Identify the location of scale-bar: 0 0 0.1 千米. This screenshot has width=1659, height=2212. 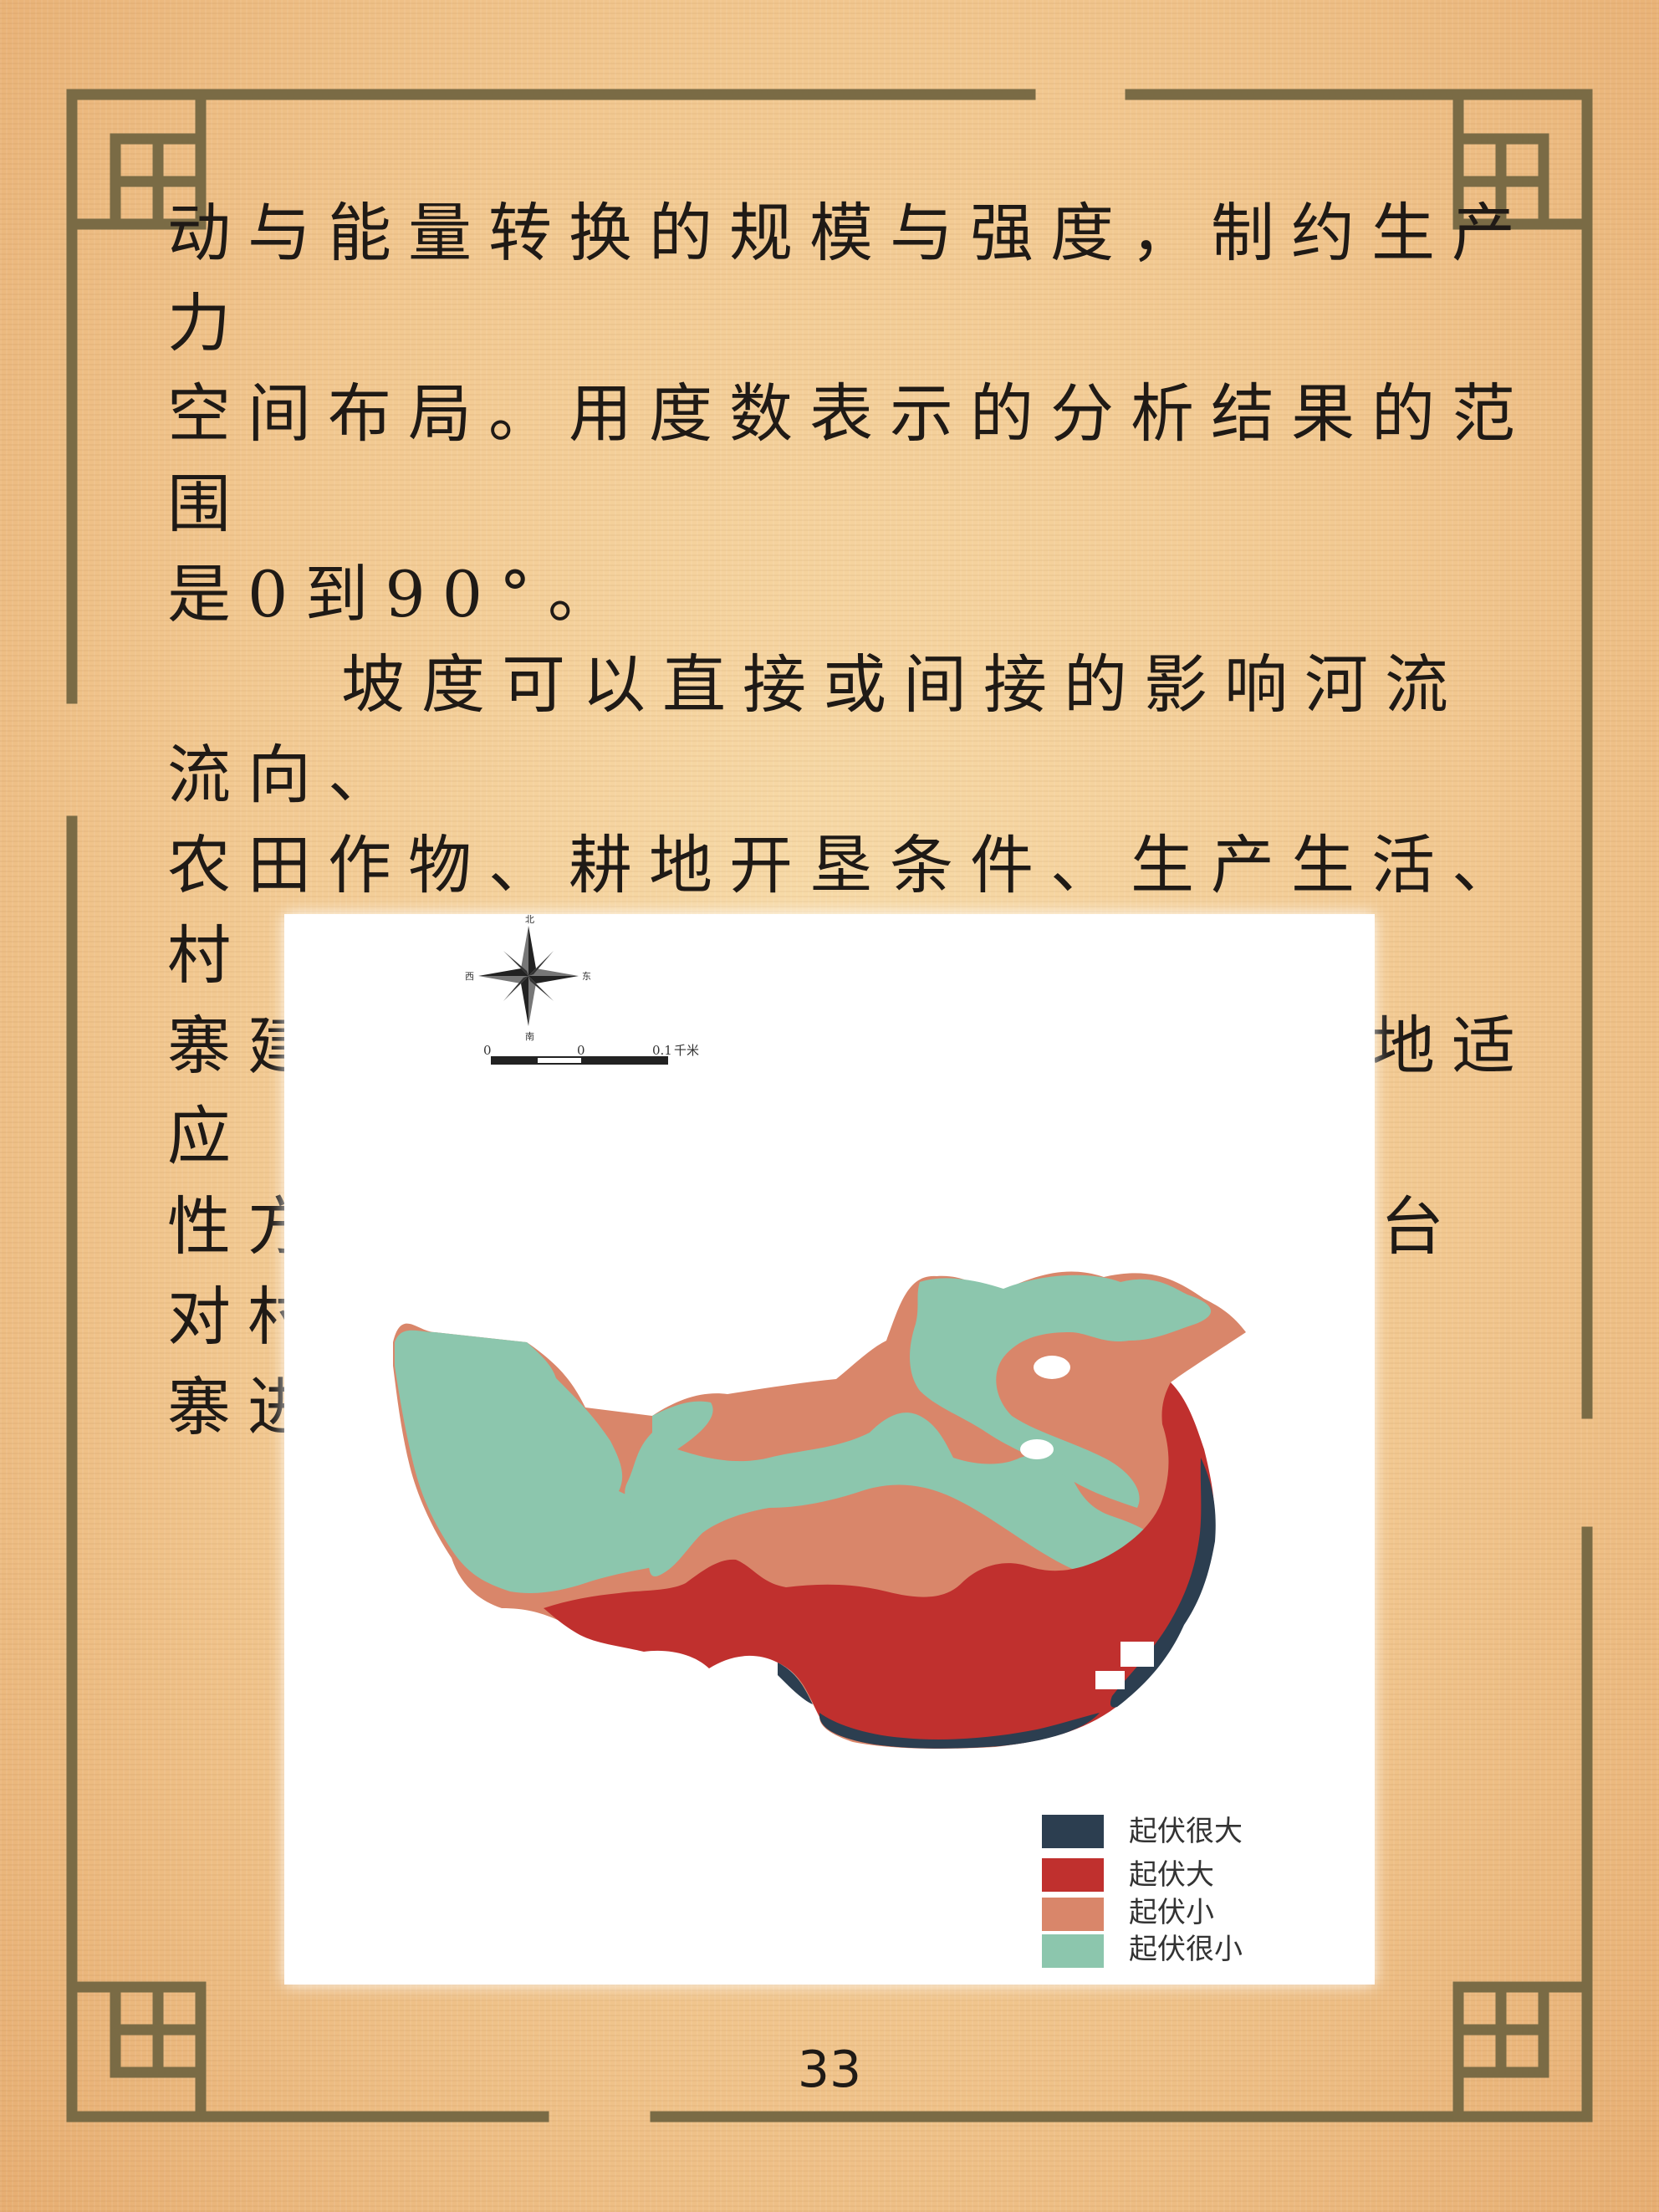
(591, 1054).